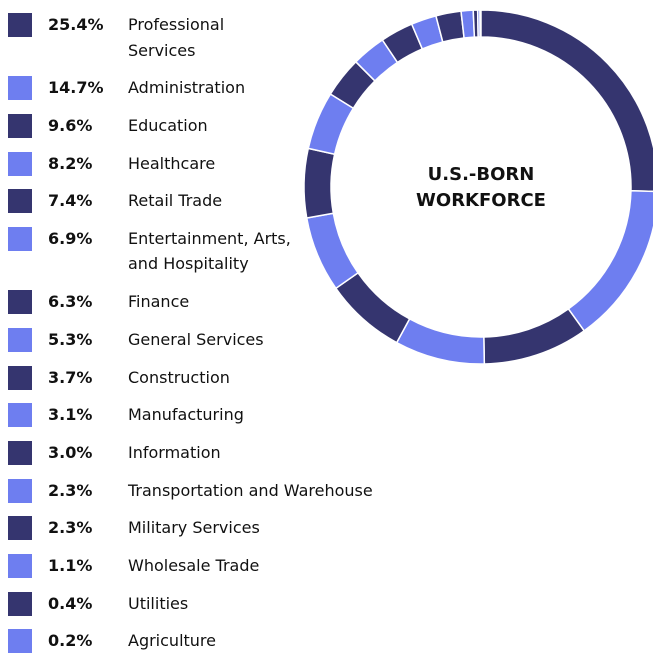 The width and height of the screenshot is (653, 666). I want to click on legend-label: Wholesale Trade, so click(194, 565).